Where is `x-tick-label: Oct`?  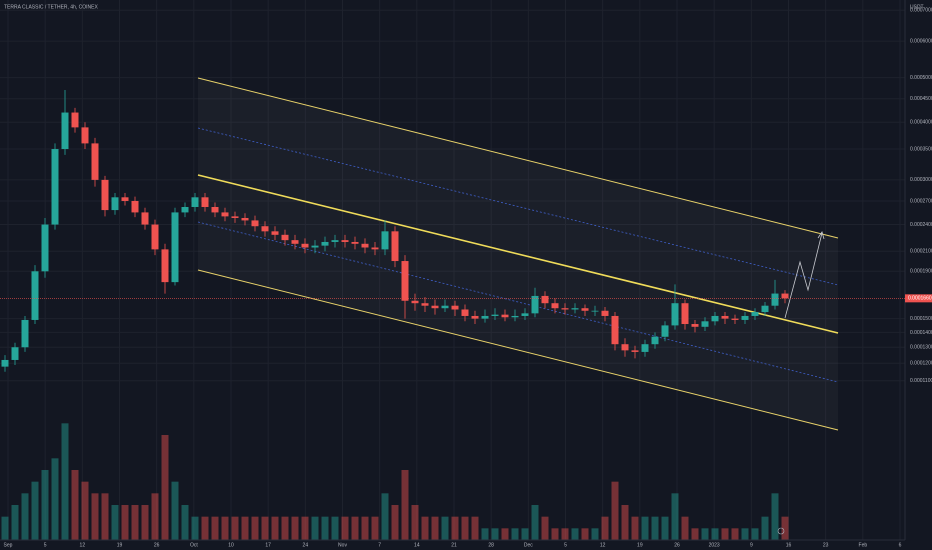
x-tick-label: Oct is located at coordinates (194, 545).